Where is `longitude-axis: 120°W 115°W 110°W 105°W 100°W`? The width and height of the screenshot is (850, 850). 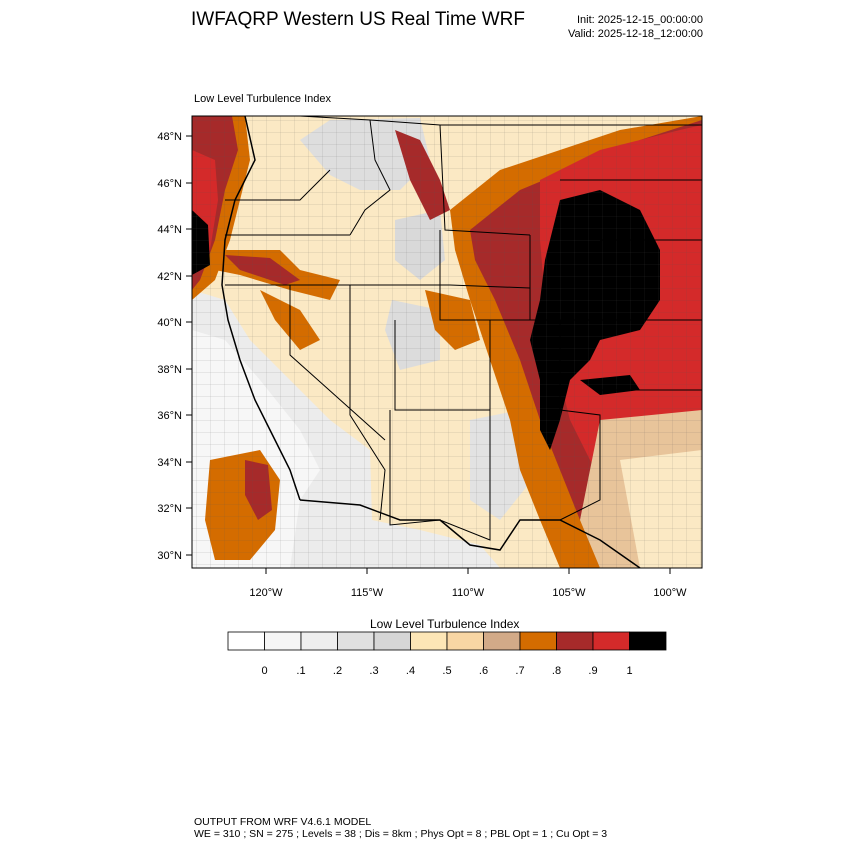 longitude-axis: 120°W 115°W 110°W 105°W 100°W is located at coordinates (468, 583).